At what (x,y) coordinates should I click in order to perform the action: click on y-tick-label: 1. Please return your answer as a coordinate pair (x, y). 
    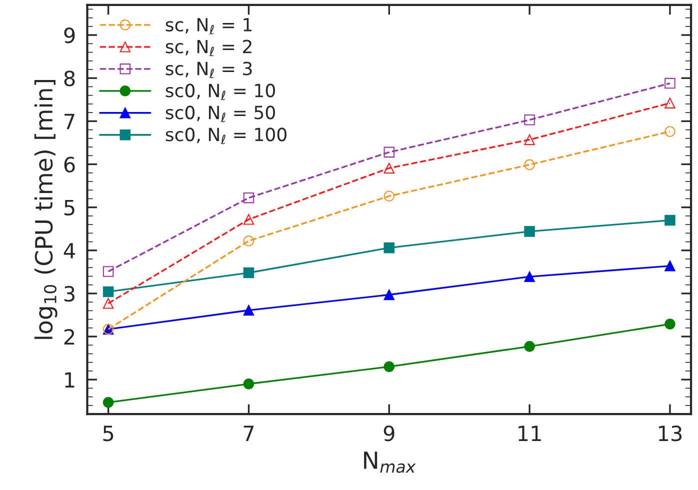
    Looking at the image, I should click on (69, 380).